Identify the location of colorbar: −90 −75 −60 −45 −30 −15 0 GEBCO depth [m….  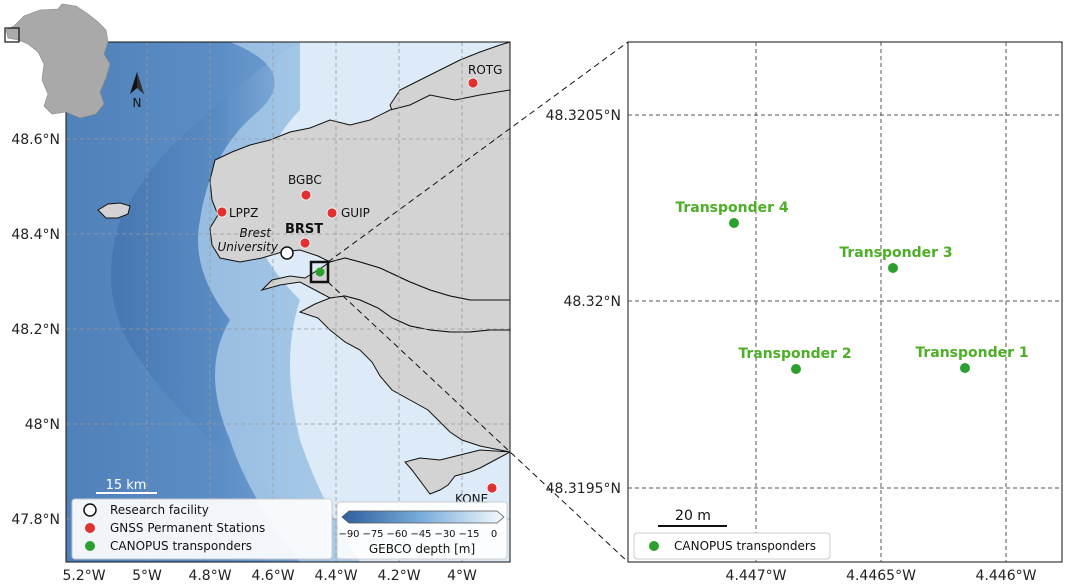
(422, 530).